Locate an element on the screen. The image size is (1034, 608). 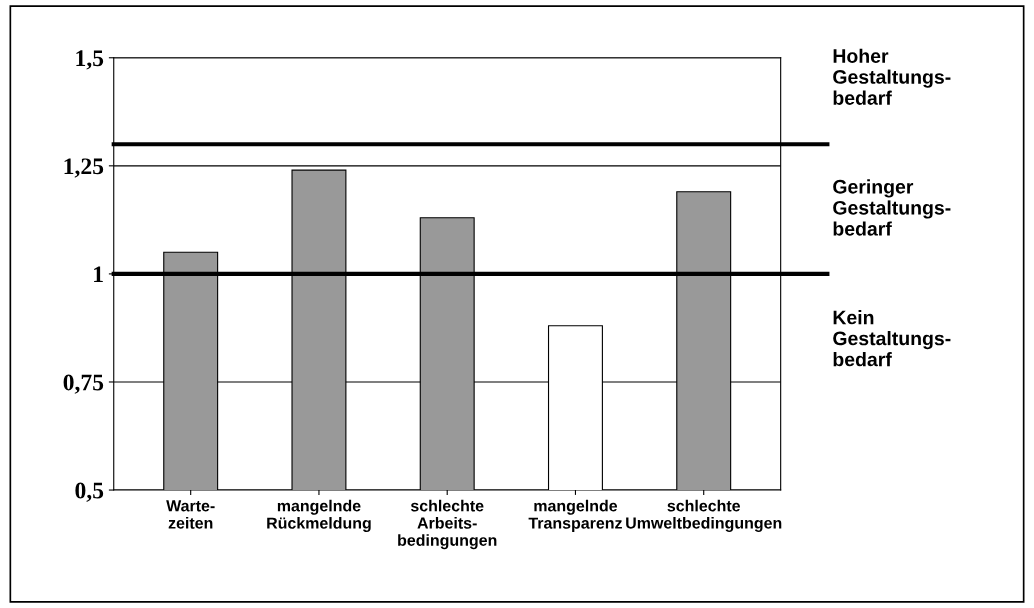
y-tick-label: 1 is located at coordinates (98, 274).